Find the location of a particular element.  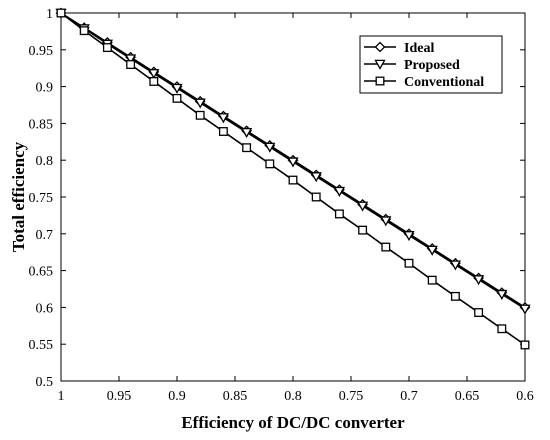

y-tick-label: 0.5 is located at coordinates (45, 382).